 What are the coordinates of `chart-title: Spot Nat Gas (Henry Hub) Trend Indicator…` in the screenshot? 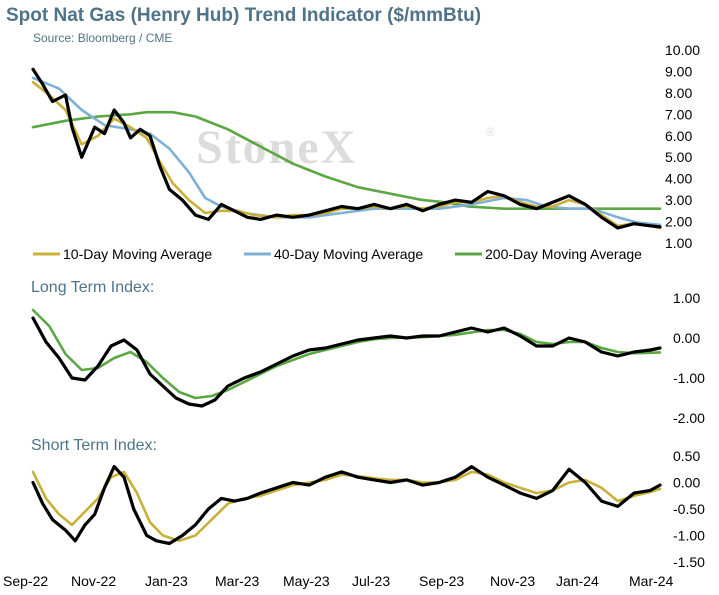 It's located at (243, 15).